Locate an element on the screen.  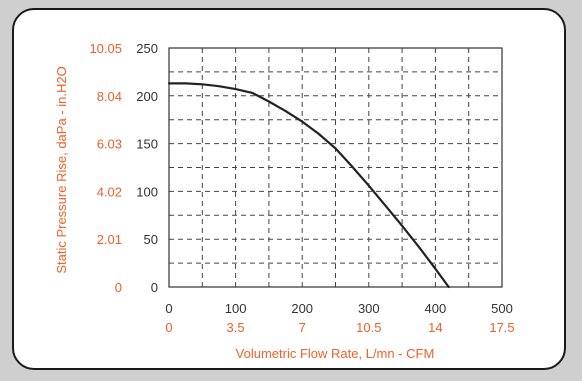
x-tick-label-primary: 100 is located at coordinates (236, 308).